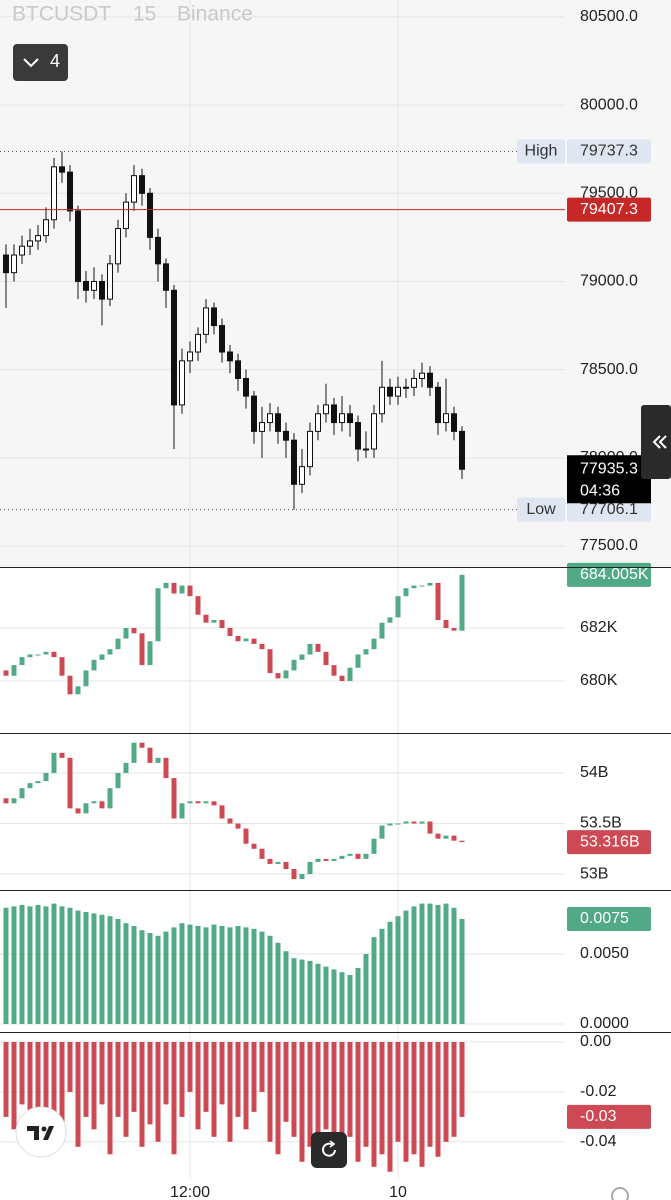 This screenshot has width=671, height=1200. What do you see at coordinates (541, 509) in the screenshot?
I see `price-line-name: Low` at bounding box center [541, 509].